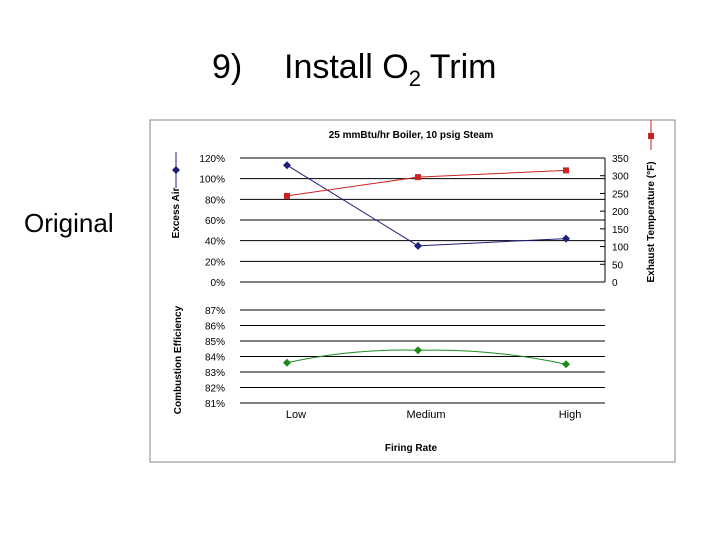 This screenshot has height=540, width=720. Describe the element at coordinates (458, 67) in the screenshot. I see `slide-heading-end: Trim` at that location.